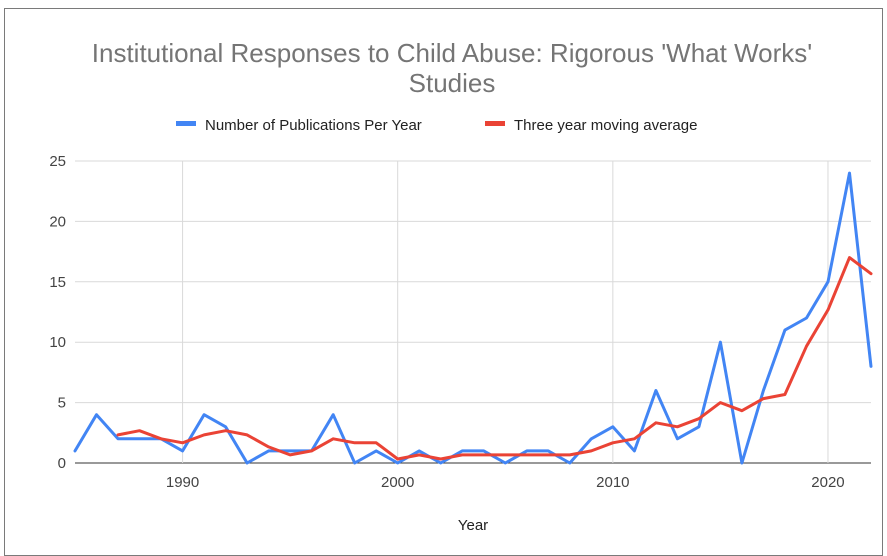  What do you see at coordinates (605, 125) in the screenshot?
I see `legend-label-moving-average: Three year moving average` at bounding box center [605, 125].